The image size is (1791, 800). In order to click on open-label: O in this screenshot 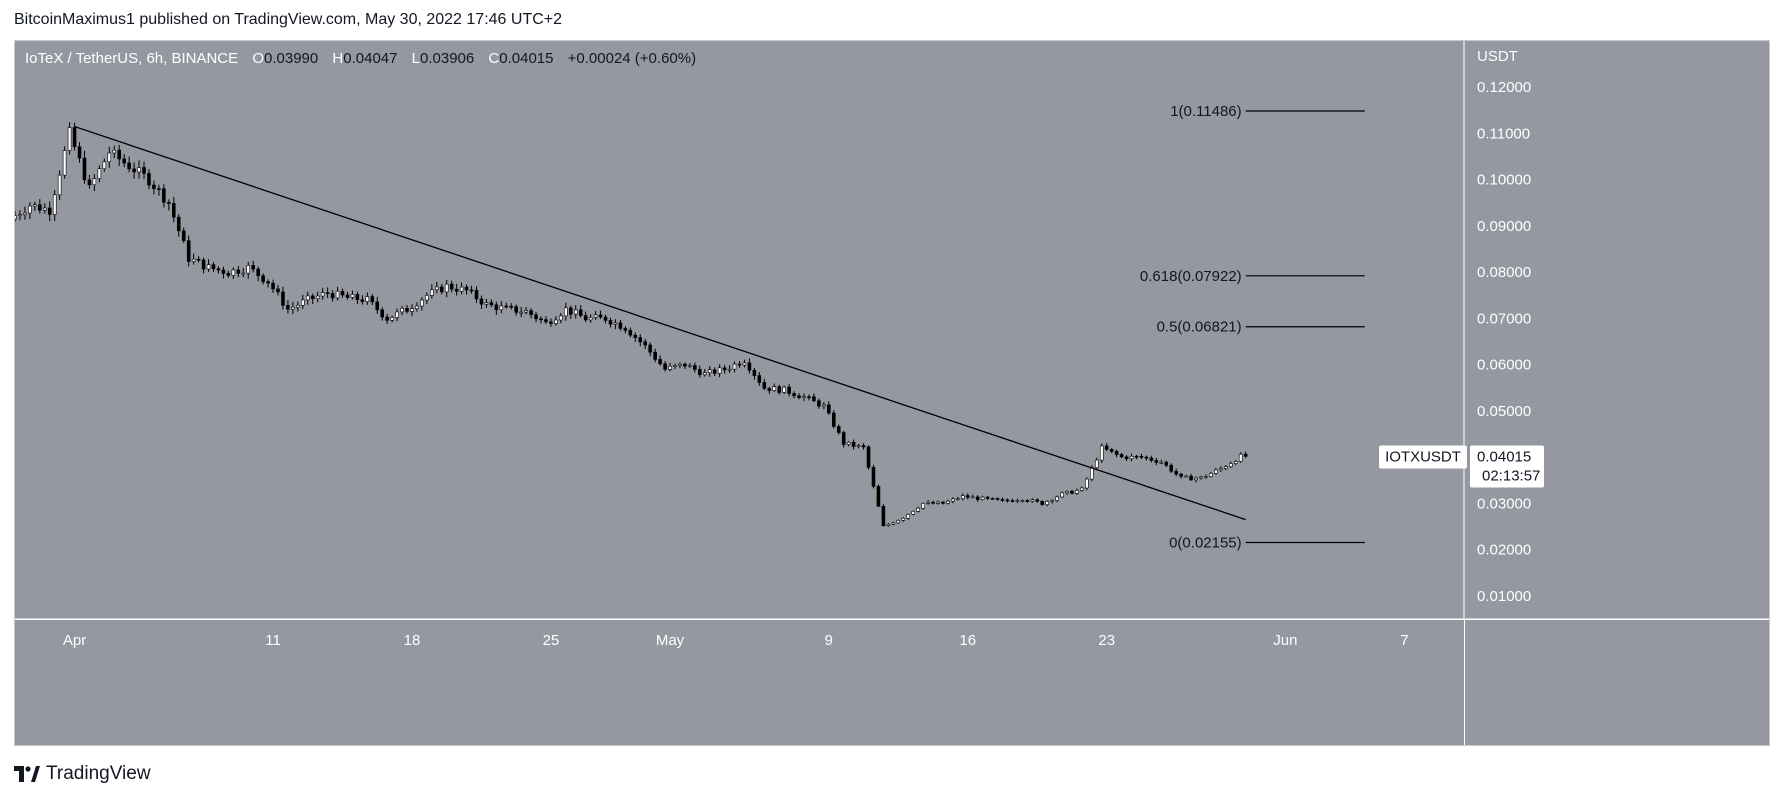, I will do `click(258, 58)`.